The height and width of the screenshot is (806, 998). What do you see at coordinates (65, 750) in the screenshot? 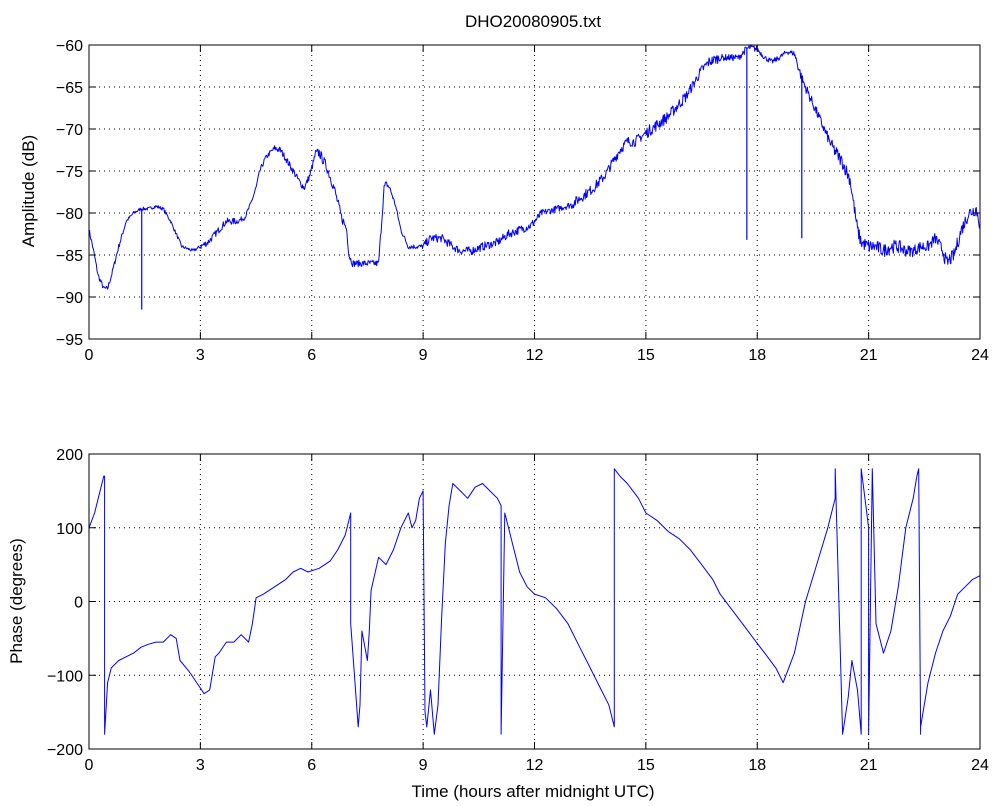
I see `y-tick-label: −200` at bounding box center [65, 750].